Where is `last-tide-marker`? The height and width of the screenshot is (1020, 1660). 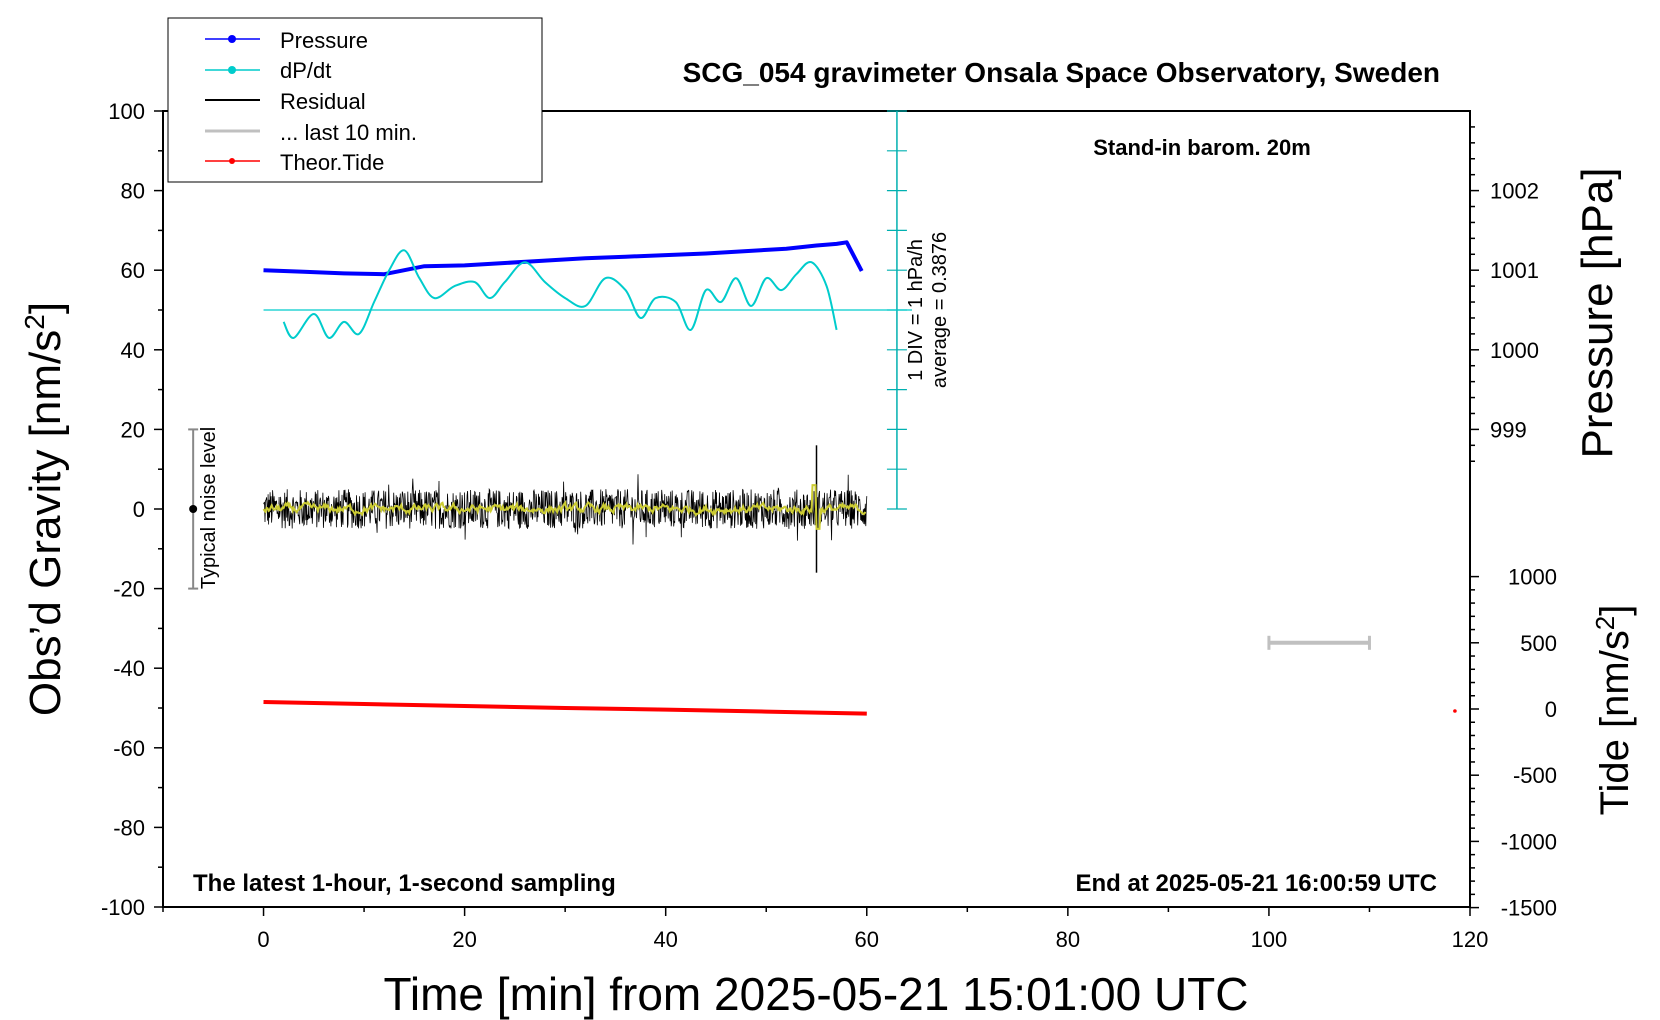 last-tide-marker is located at coordinates (1455, 711).